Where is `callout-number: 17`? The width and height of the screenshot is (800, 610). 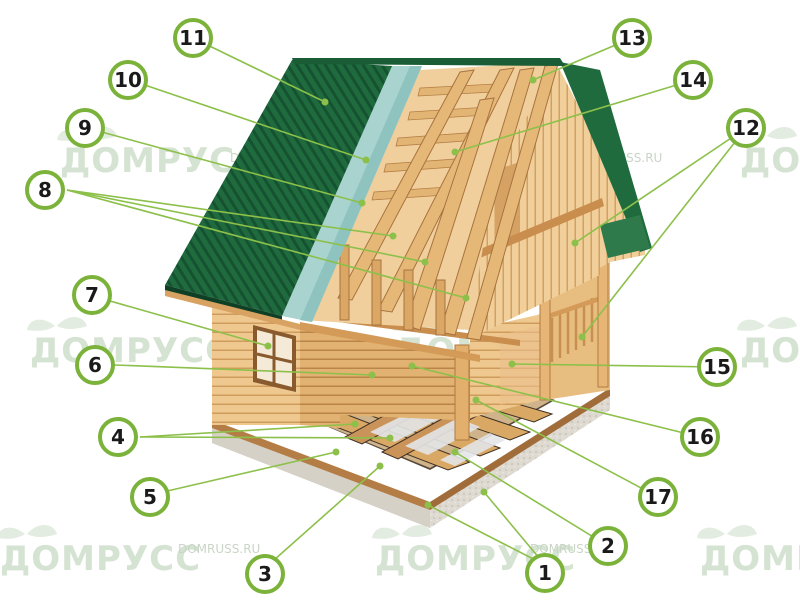
callout-number: 17 is located at coordinates (658, 497).